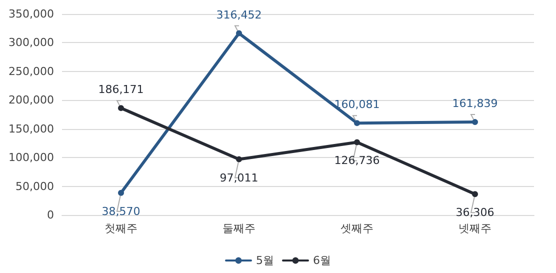 This screenshot has width=556, height=273. What do you see at coordinates (121, 89) in the screenshot?
I see `data-label: 186,171` at bounding box center [121, 89].